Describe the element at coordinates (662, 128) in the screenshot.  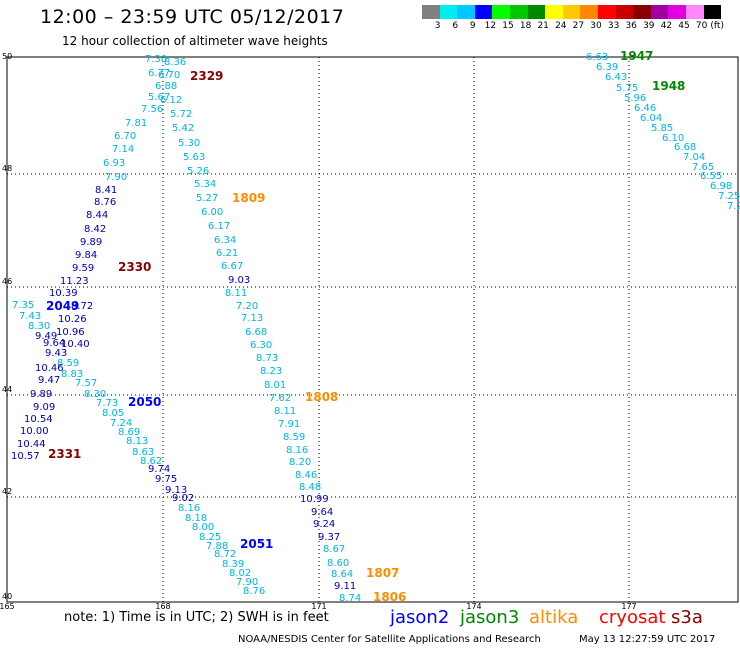
I see `wave-height-value: 5.85` at that location.